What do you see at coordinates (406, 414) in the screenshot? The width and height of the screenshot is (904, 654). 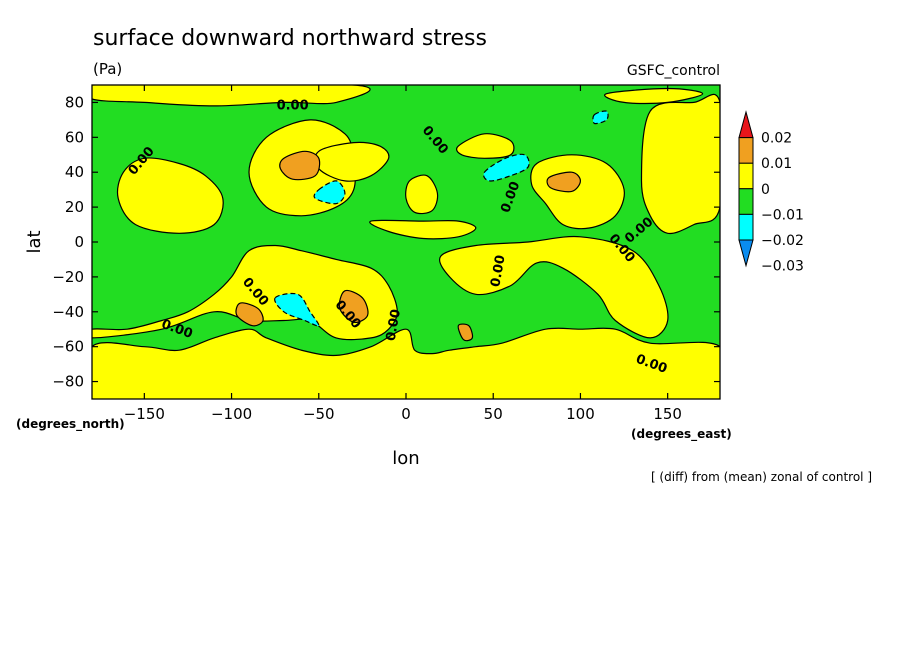 I see `x-tick-label: 0` at bounding box center [406, 414].